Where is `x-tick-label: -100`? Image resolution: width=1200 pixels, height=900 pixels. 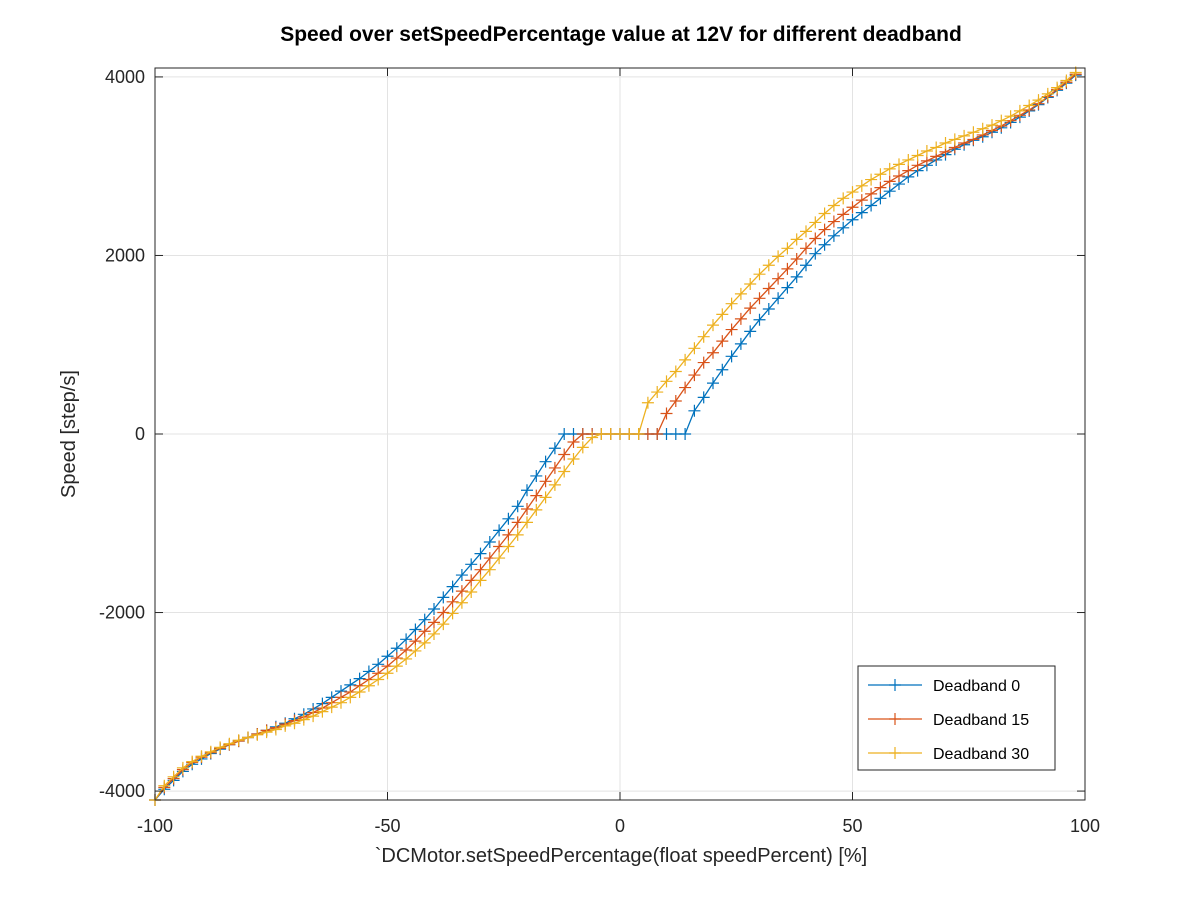 x-tick-label: -100 is located at coordinates (155, 826).